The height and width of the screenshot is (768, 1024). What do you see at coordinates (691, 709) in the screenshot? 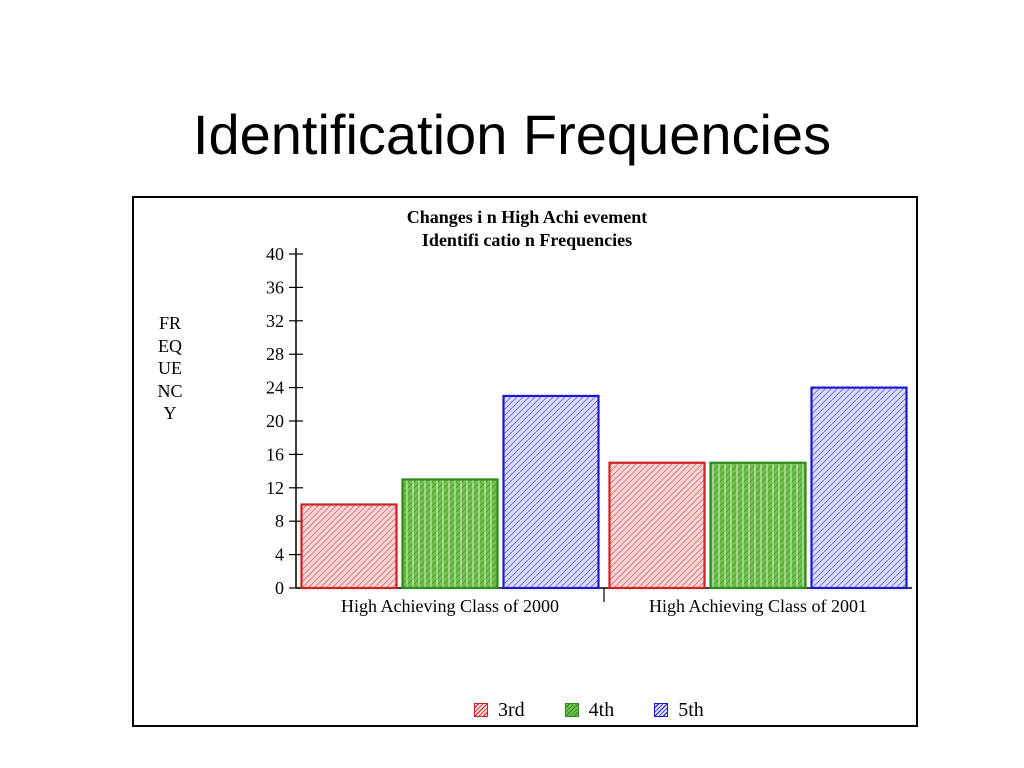
I see `legend-label: 5th` at bounding box center [691, 709].